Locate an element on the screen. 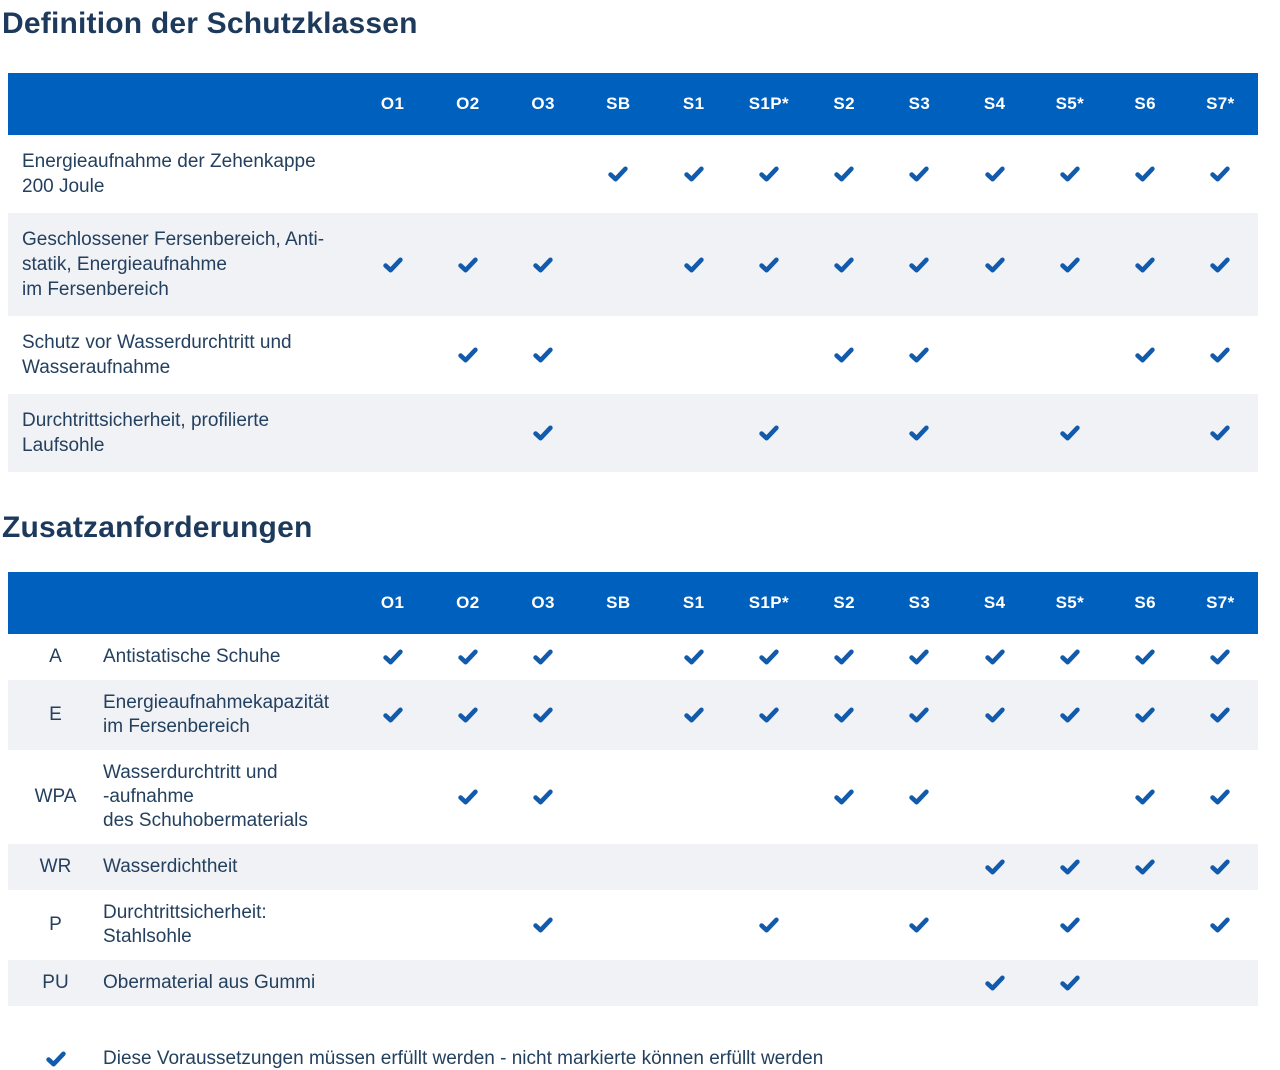  column-header-o1: O1 is located at coordinates (392, 103).